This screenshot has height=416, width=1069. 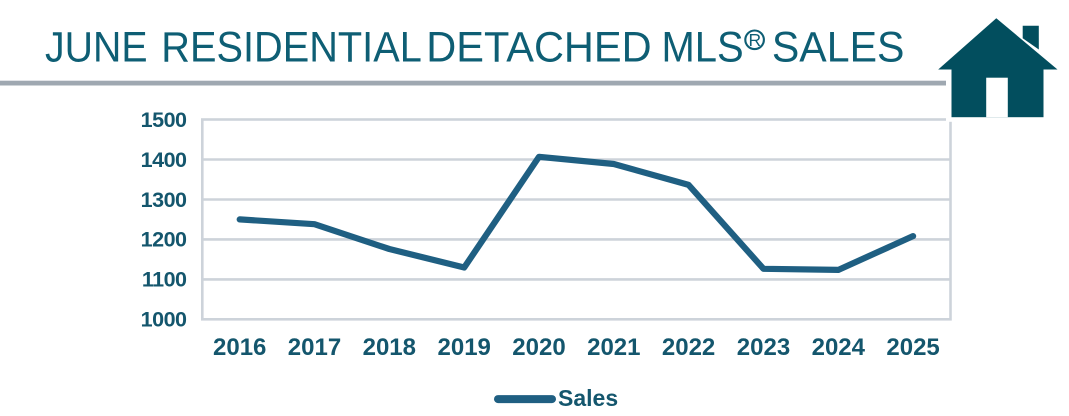 I want to click on svg-text: 2018, so click(x=389, y=347).